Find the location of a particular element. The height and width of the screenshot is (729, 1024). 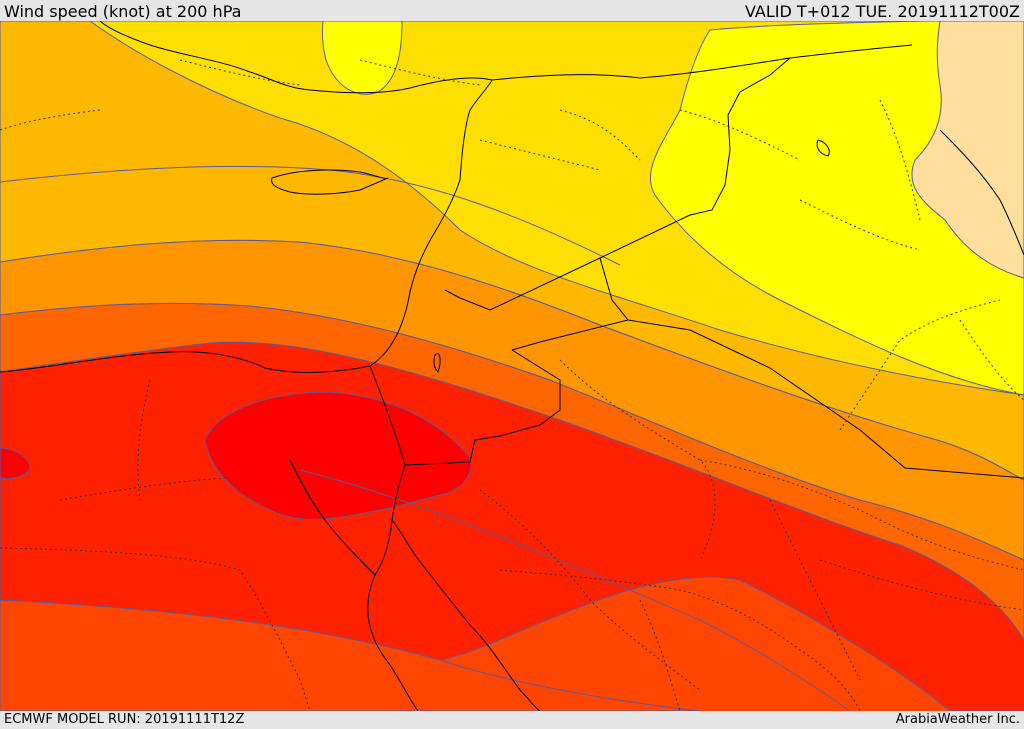

band-red-core is located at coordinates (338, 455).